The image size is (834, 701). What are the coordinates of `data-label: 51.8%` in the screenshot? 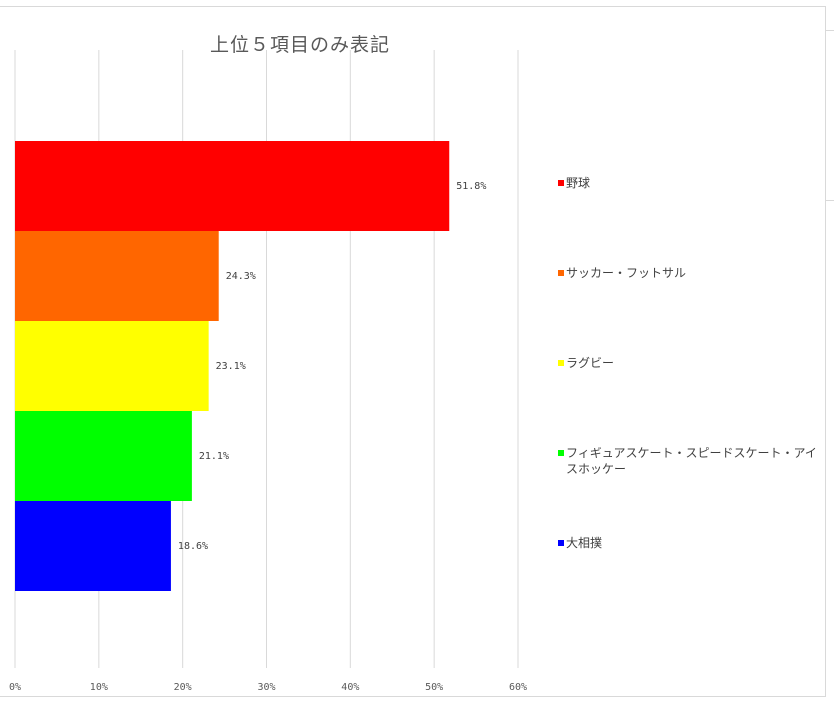 It's located at (471, 186).